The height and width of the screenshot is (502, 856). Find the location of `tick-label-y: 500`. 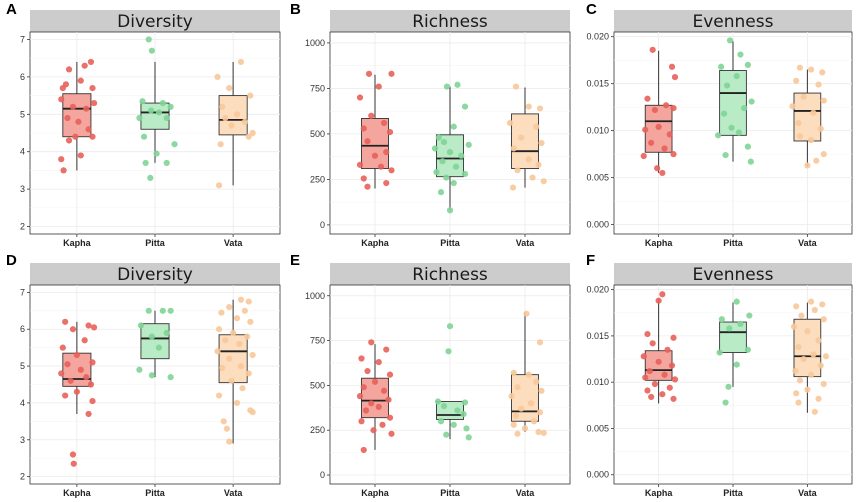

tick-label-y: 500 is located at coordinates (317, 134).